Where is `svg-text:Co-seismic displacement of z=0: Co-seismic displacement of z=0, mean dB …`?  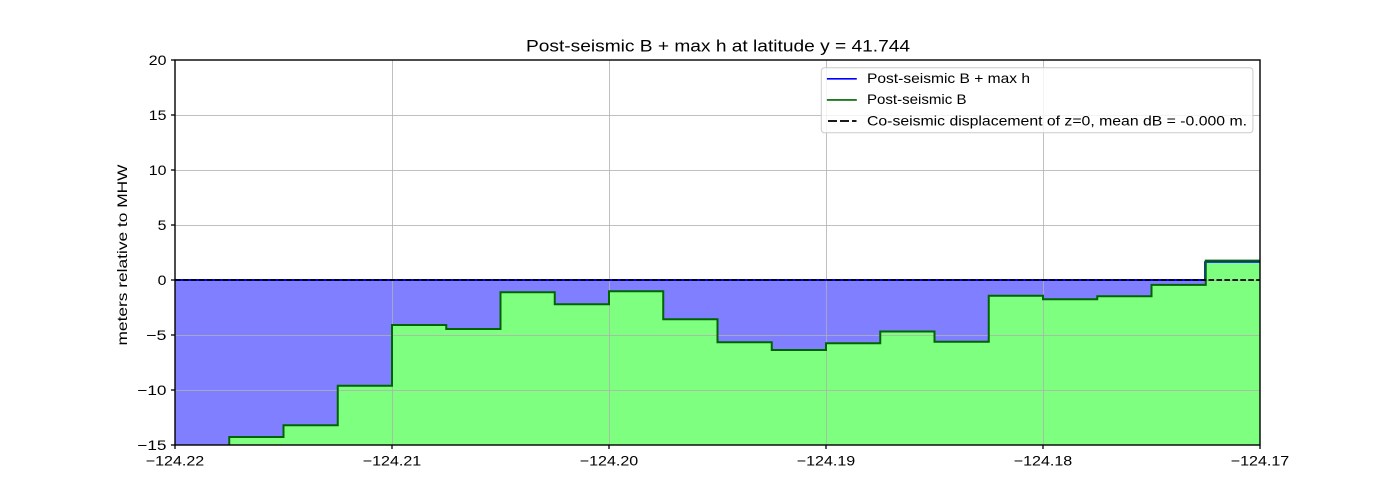 svg-text:Co-seismic displacement of z=0: Co-seismic displacement of z=0, mean dB … is located at coordinates (1057, 120).